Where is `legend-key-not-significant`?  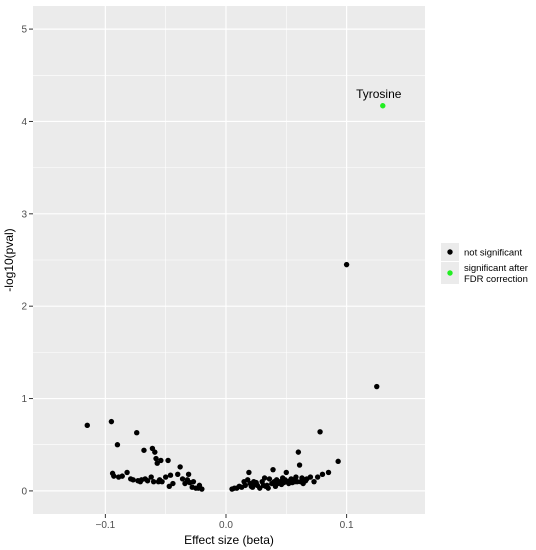
legend-key-not-significant is located at coordinates (450, 252).